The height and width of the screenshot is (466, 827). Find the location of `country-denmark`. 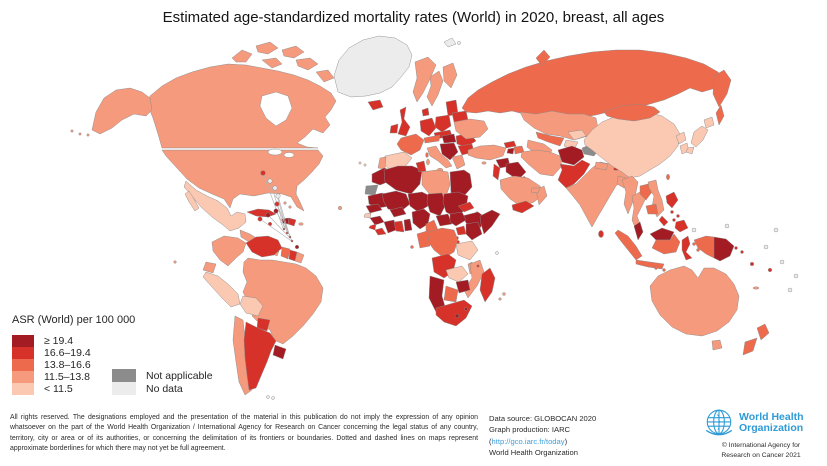

country-denmark is located at coordinates (425, 112).